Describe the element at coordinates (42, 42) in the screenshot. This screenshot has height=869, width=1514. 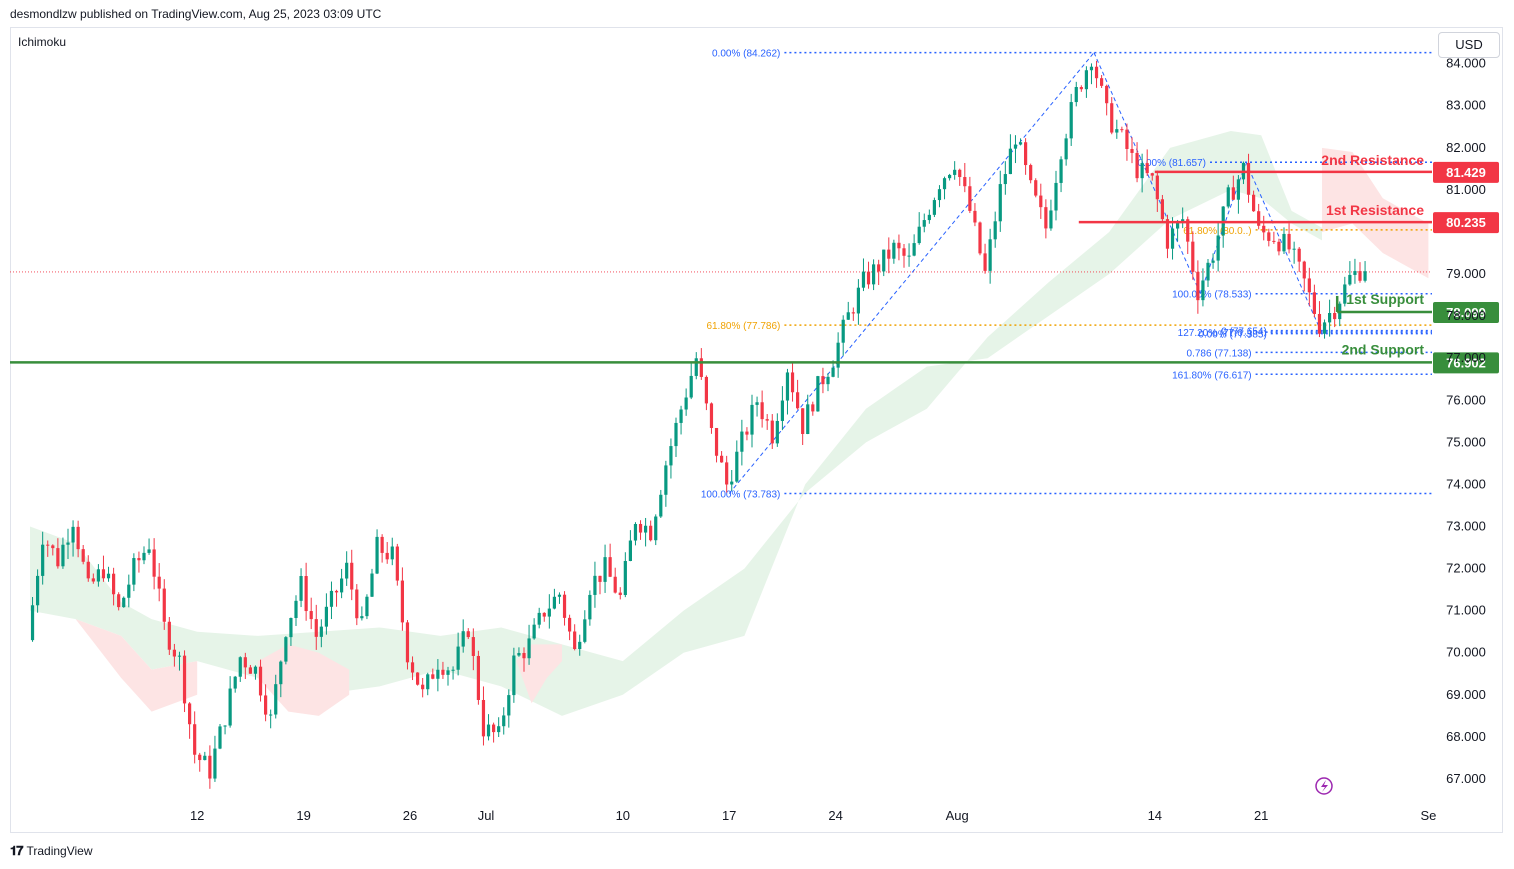
I see `indicator-legend: Ichimoku` at that location.